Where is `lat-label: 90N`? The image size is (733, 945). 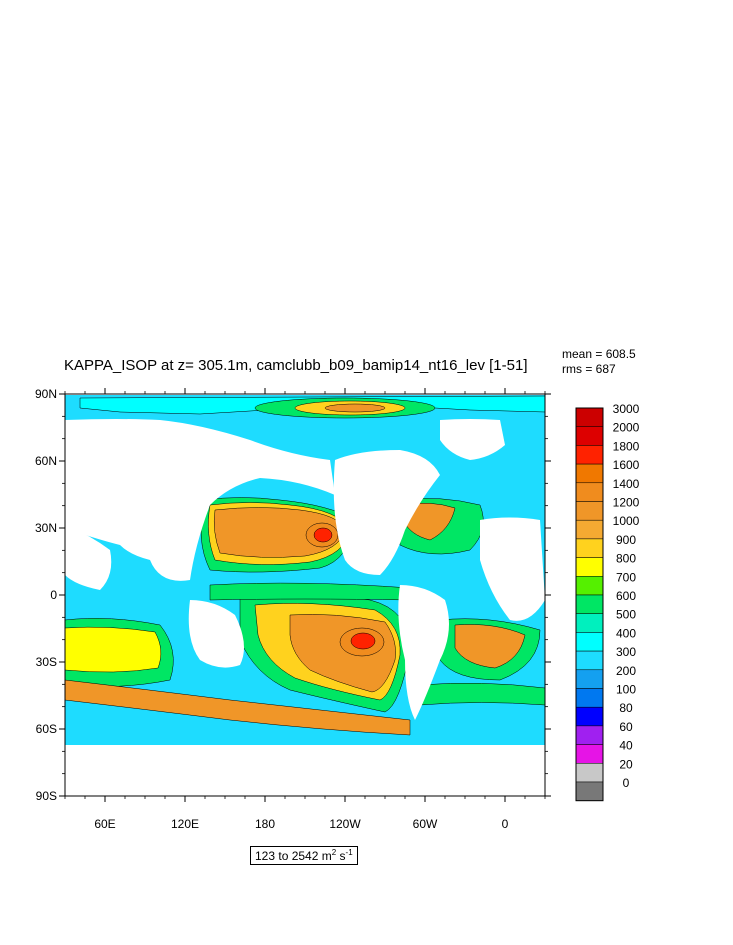
lat-label: 90N is located at coordinates (46, 394).